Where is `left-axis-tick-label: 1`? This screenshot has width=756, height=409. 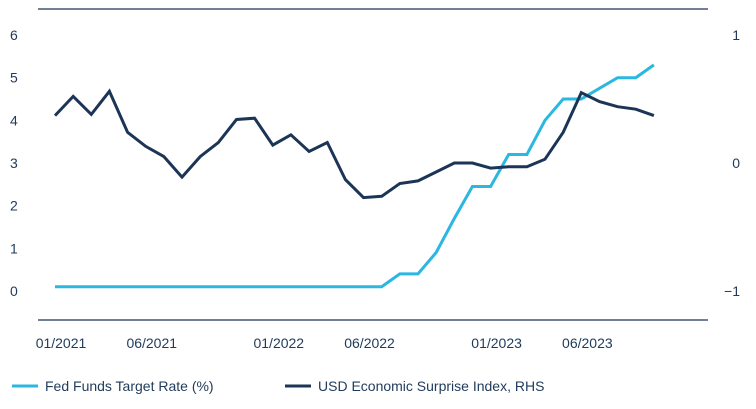
left-axis-tick-label: 1 is located at coordinates (14, 248).